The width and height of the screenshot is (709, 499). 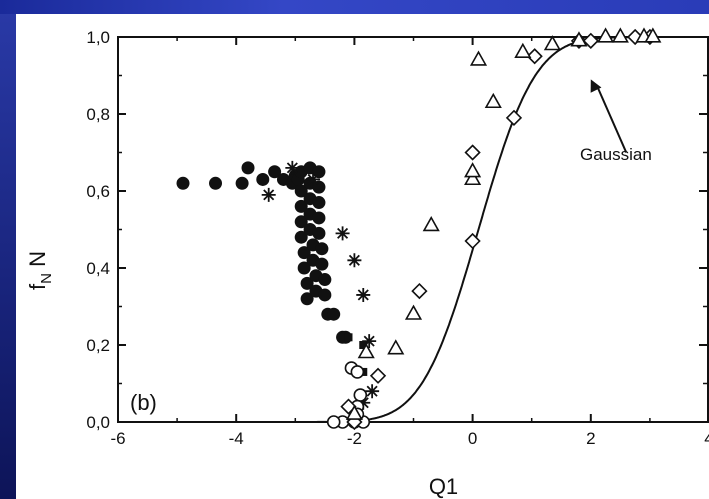 I want to click on x-tick-label: 4, so click(x=706, y=438).